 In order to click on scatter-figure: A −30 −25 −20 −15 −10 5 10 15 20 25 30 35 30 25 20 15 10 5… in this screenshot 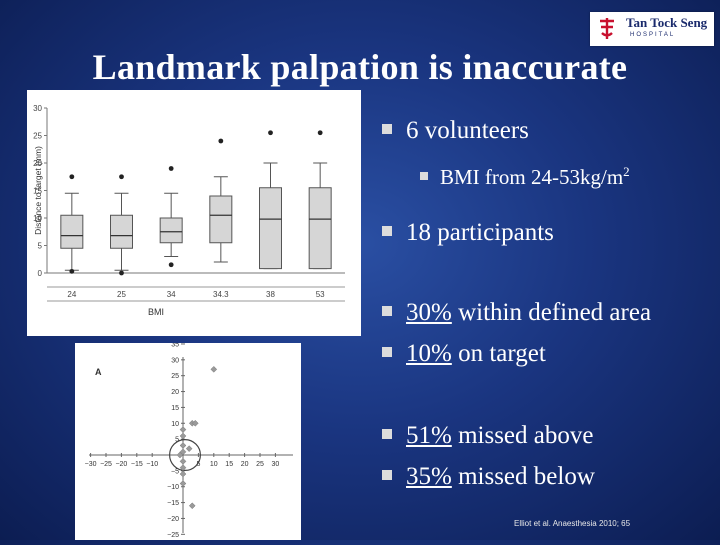, I will do `click(188, 440)`.